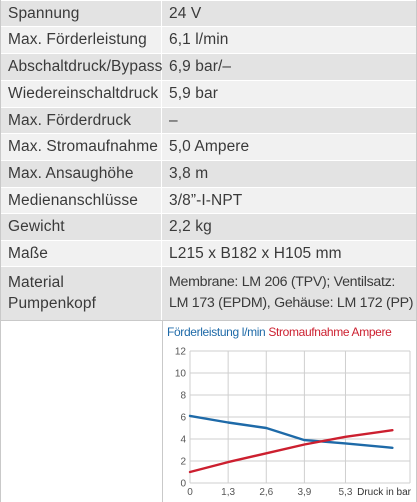  What do you see at coordinates (193, 93) in the screenshot?
I see `spec-value: 5,9 bar` at bounding box center [193, 93].